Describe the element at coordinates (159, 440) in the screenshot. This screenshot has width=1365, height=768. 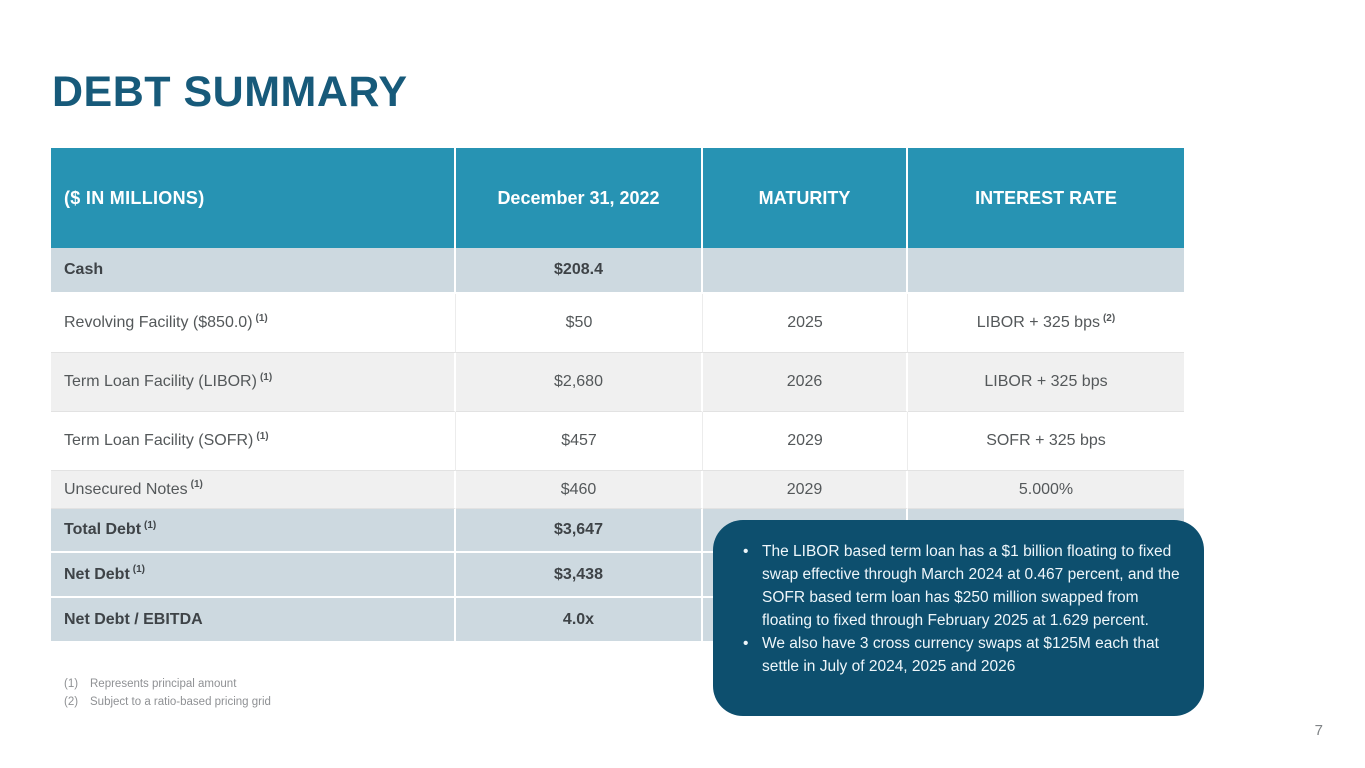
I see `row-label-text: Term Loan Facility (SOFR)` at that location.